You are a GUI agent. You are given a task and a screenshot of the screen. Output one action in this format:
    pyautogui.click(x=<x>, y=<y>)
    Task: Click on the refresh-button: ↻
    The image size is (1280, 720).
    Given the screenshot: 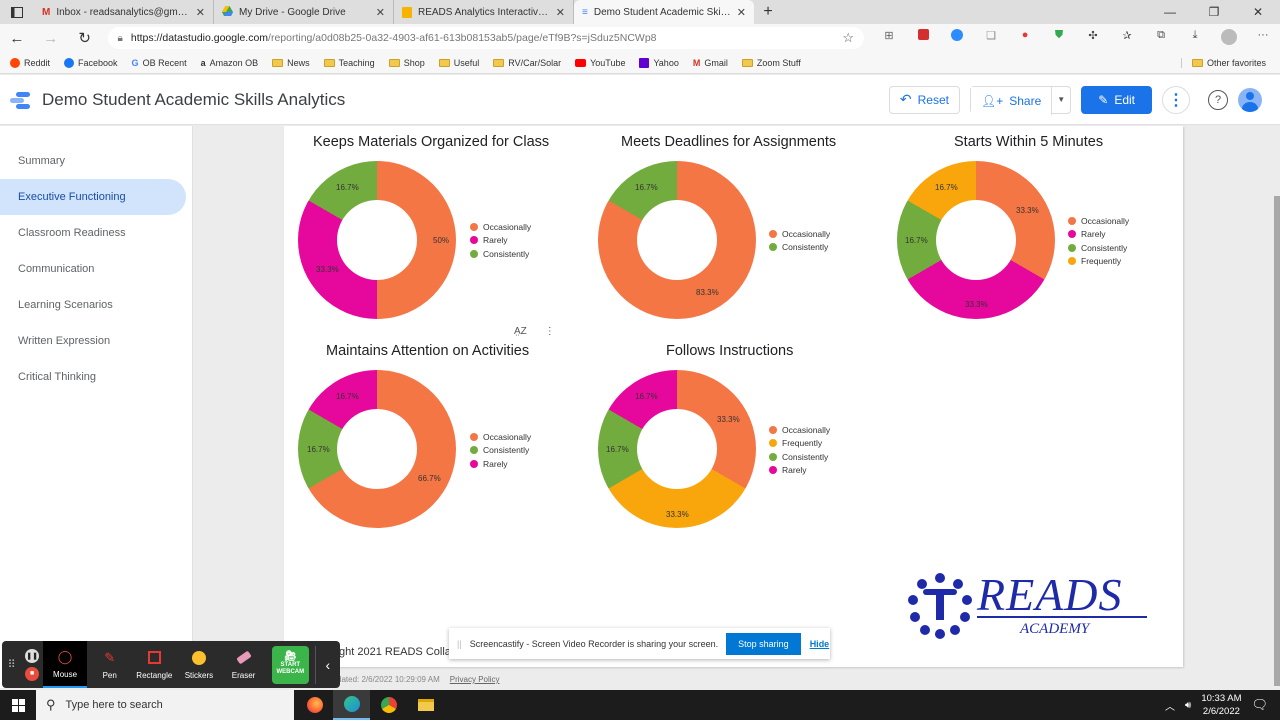 What is the action you would take?
    pyautogui.click(x=84, y=38)
    